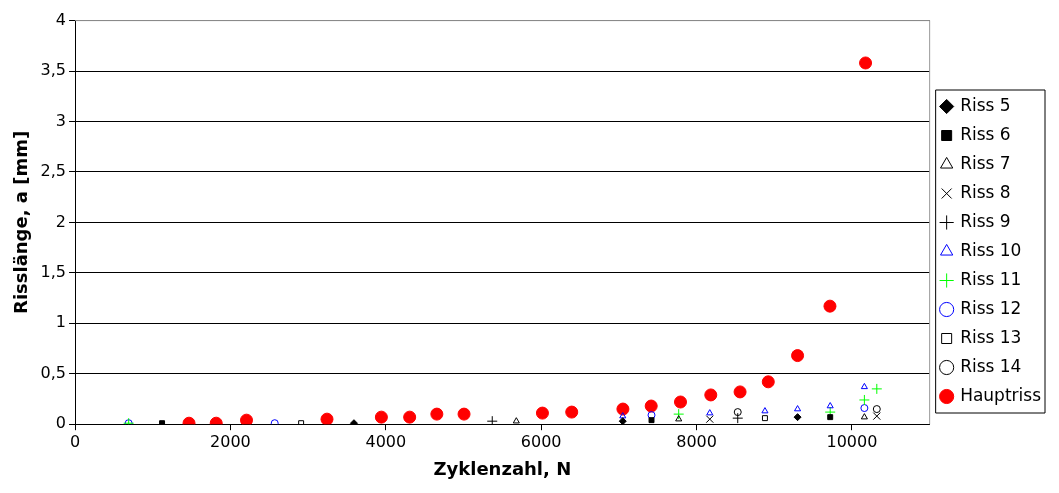 This screenshot has height=493, width=1059. I want to click on legend-label: Riss 7, so click(985, 162).